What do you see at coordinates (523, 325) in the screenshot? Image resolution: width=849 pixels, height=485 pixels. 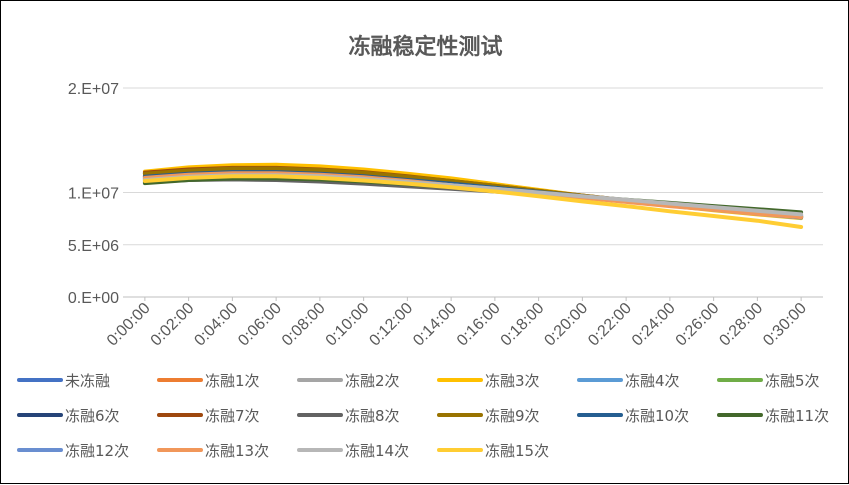 I see `x-tick-label: 0:18:00` at bounding box center [523, 325].